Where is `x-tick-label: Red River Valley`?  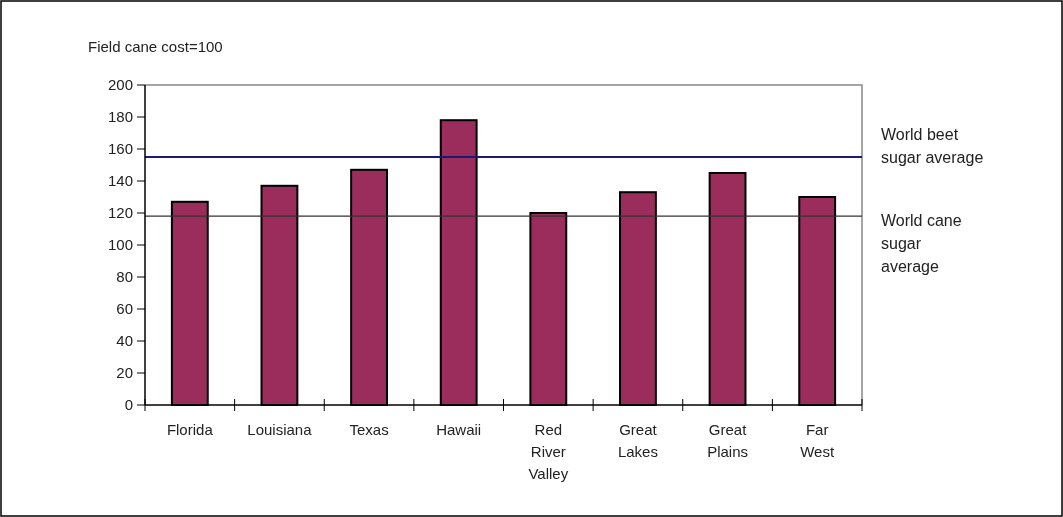 x-tick-label: Red River Valley is located at coordinates (548, 451).